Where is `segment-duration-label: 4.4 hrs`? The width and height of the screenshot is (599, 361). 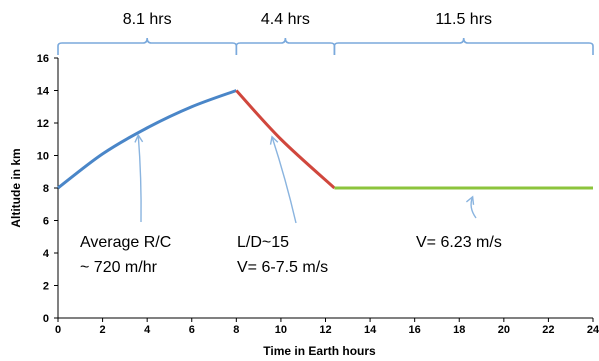 segment-duration-label: 4.4 hrs is located at coordinates (285, 19).